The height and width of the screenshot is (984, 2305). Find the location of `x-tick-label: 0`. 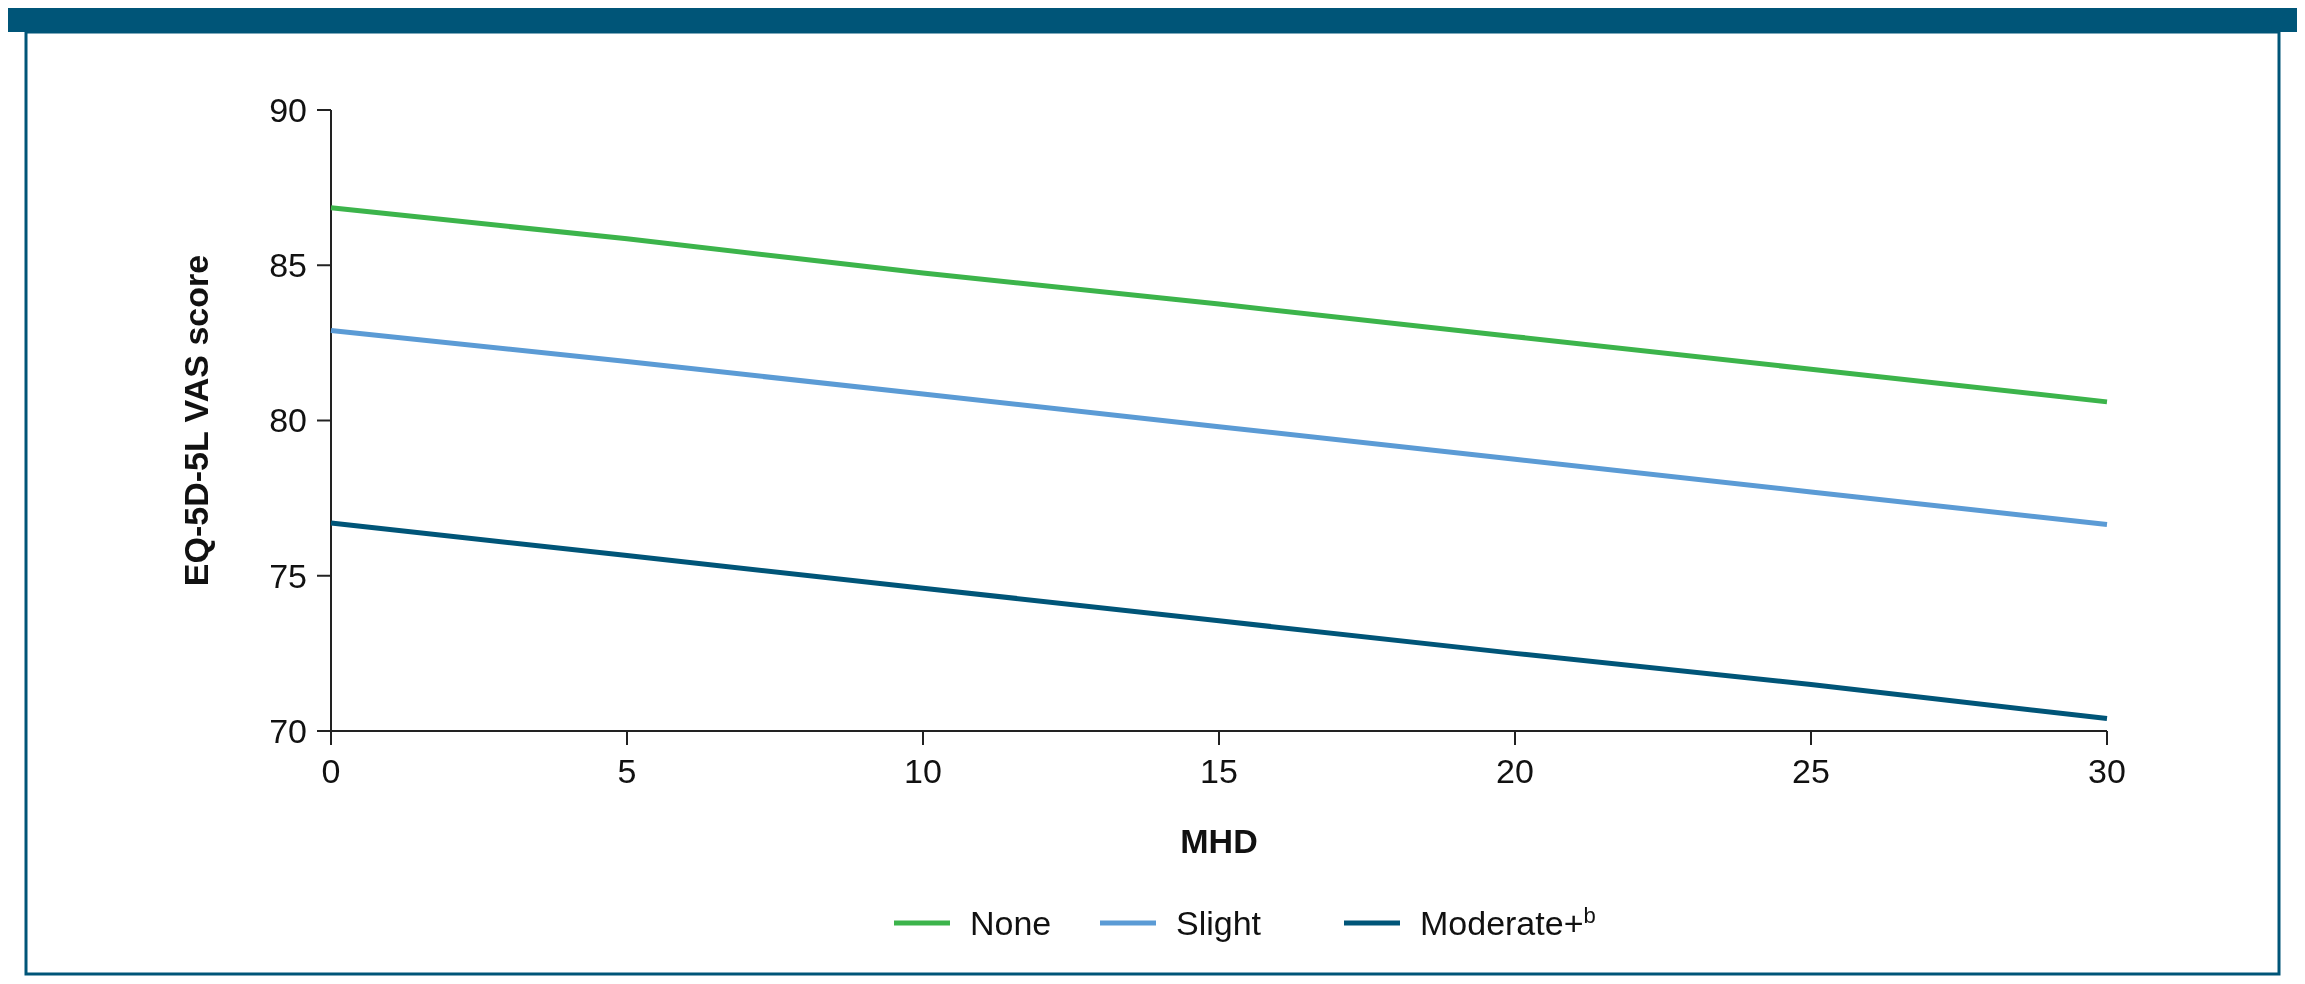

x-tick-label: 0 is located at coordinates (331, 771).